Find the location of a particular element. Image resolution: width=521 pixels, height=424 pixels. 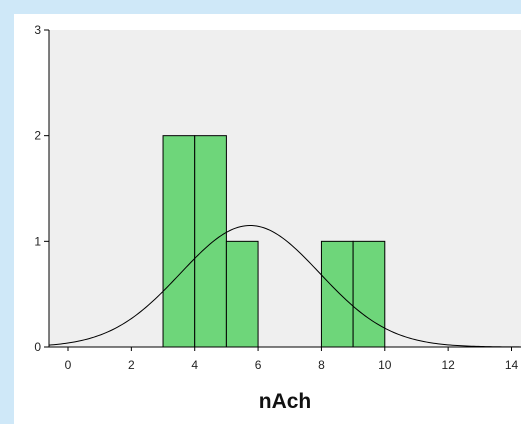

x-tick-label-8: 8 is located at coordinates (321, 365).